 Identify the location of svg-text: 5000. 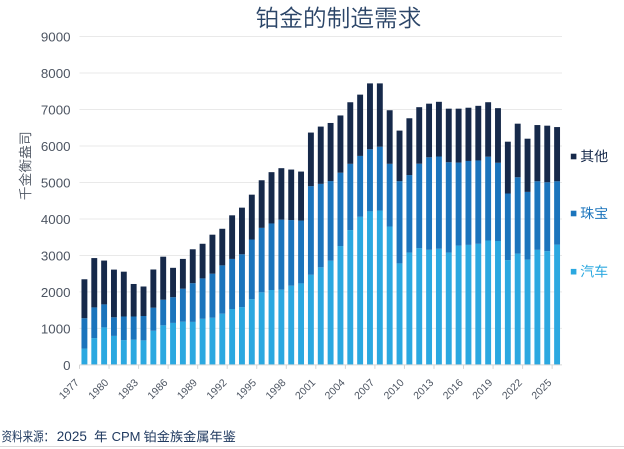
(56, 183).